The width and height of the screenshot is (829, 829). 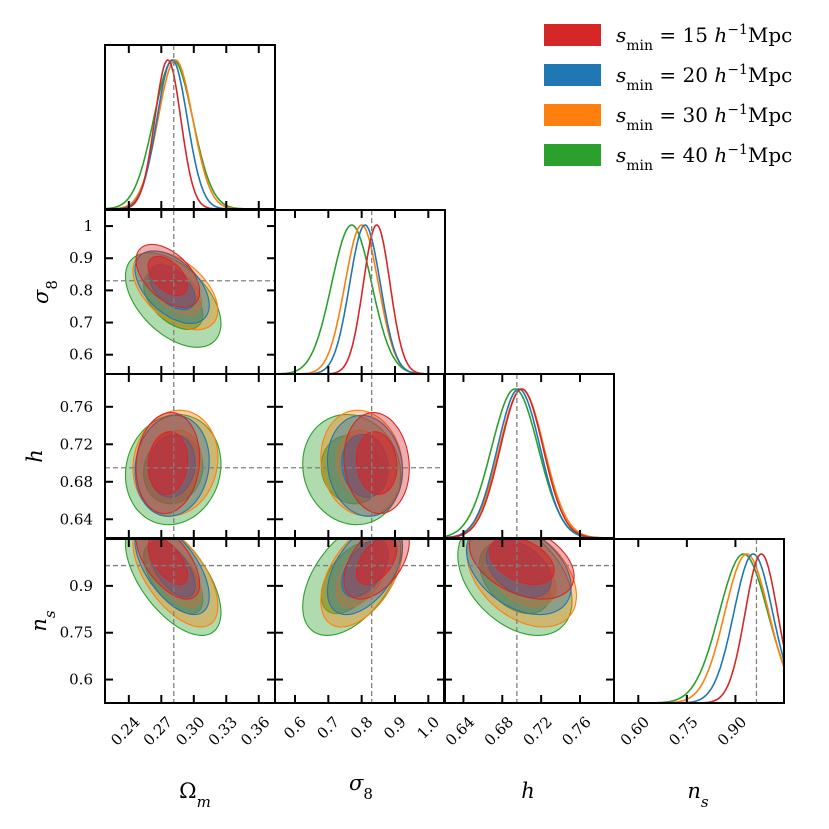 I want to click on y-axis-label-h: h, so click(x=35, y=456).